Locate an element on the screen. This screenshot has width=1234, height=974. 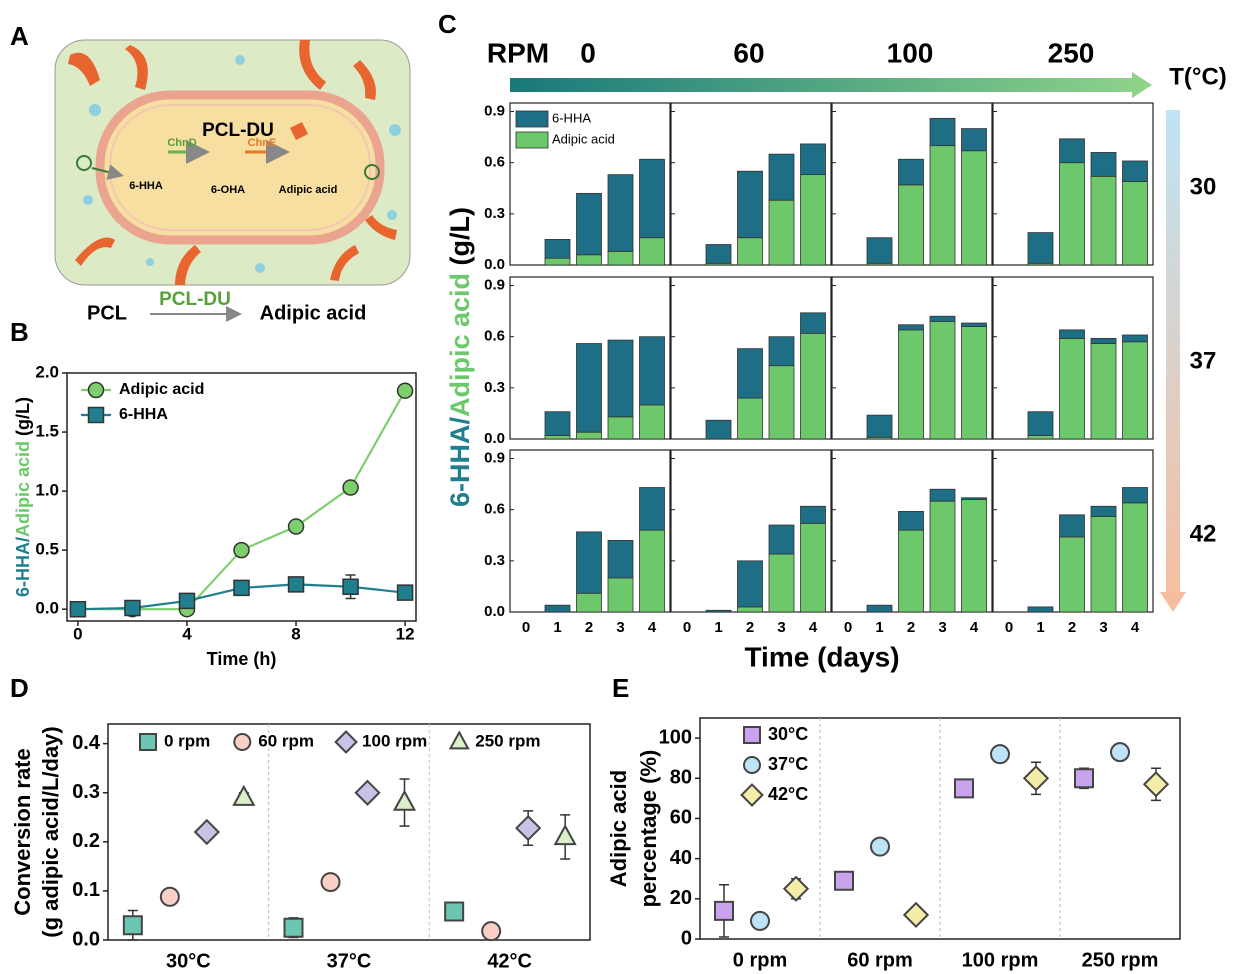
cell is located at coordinates (240, 167).